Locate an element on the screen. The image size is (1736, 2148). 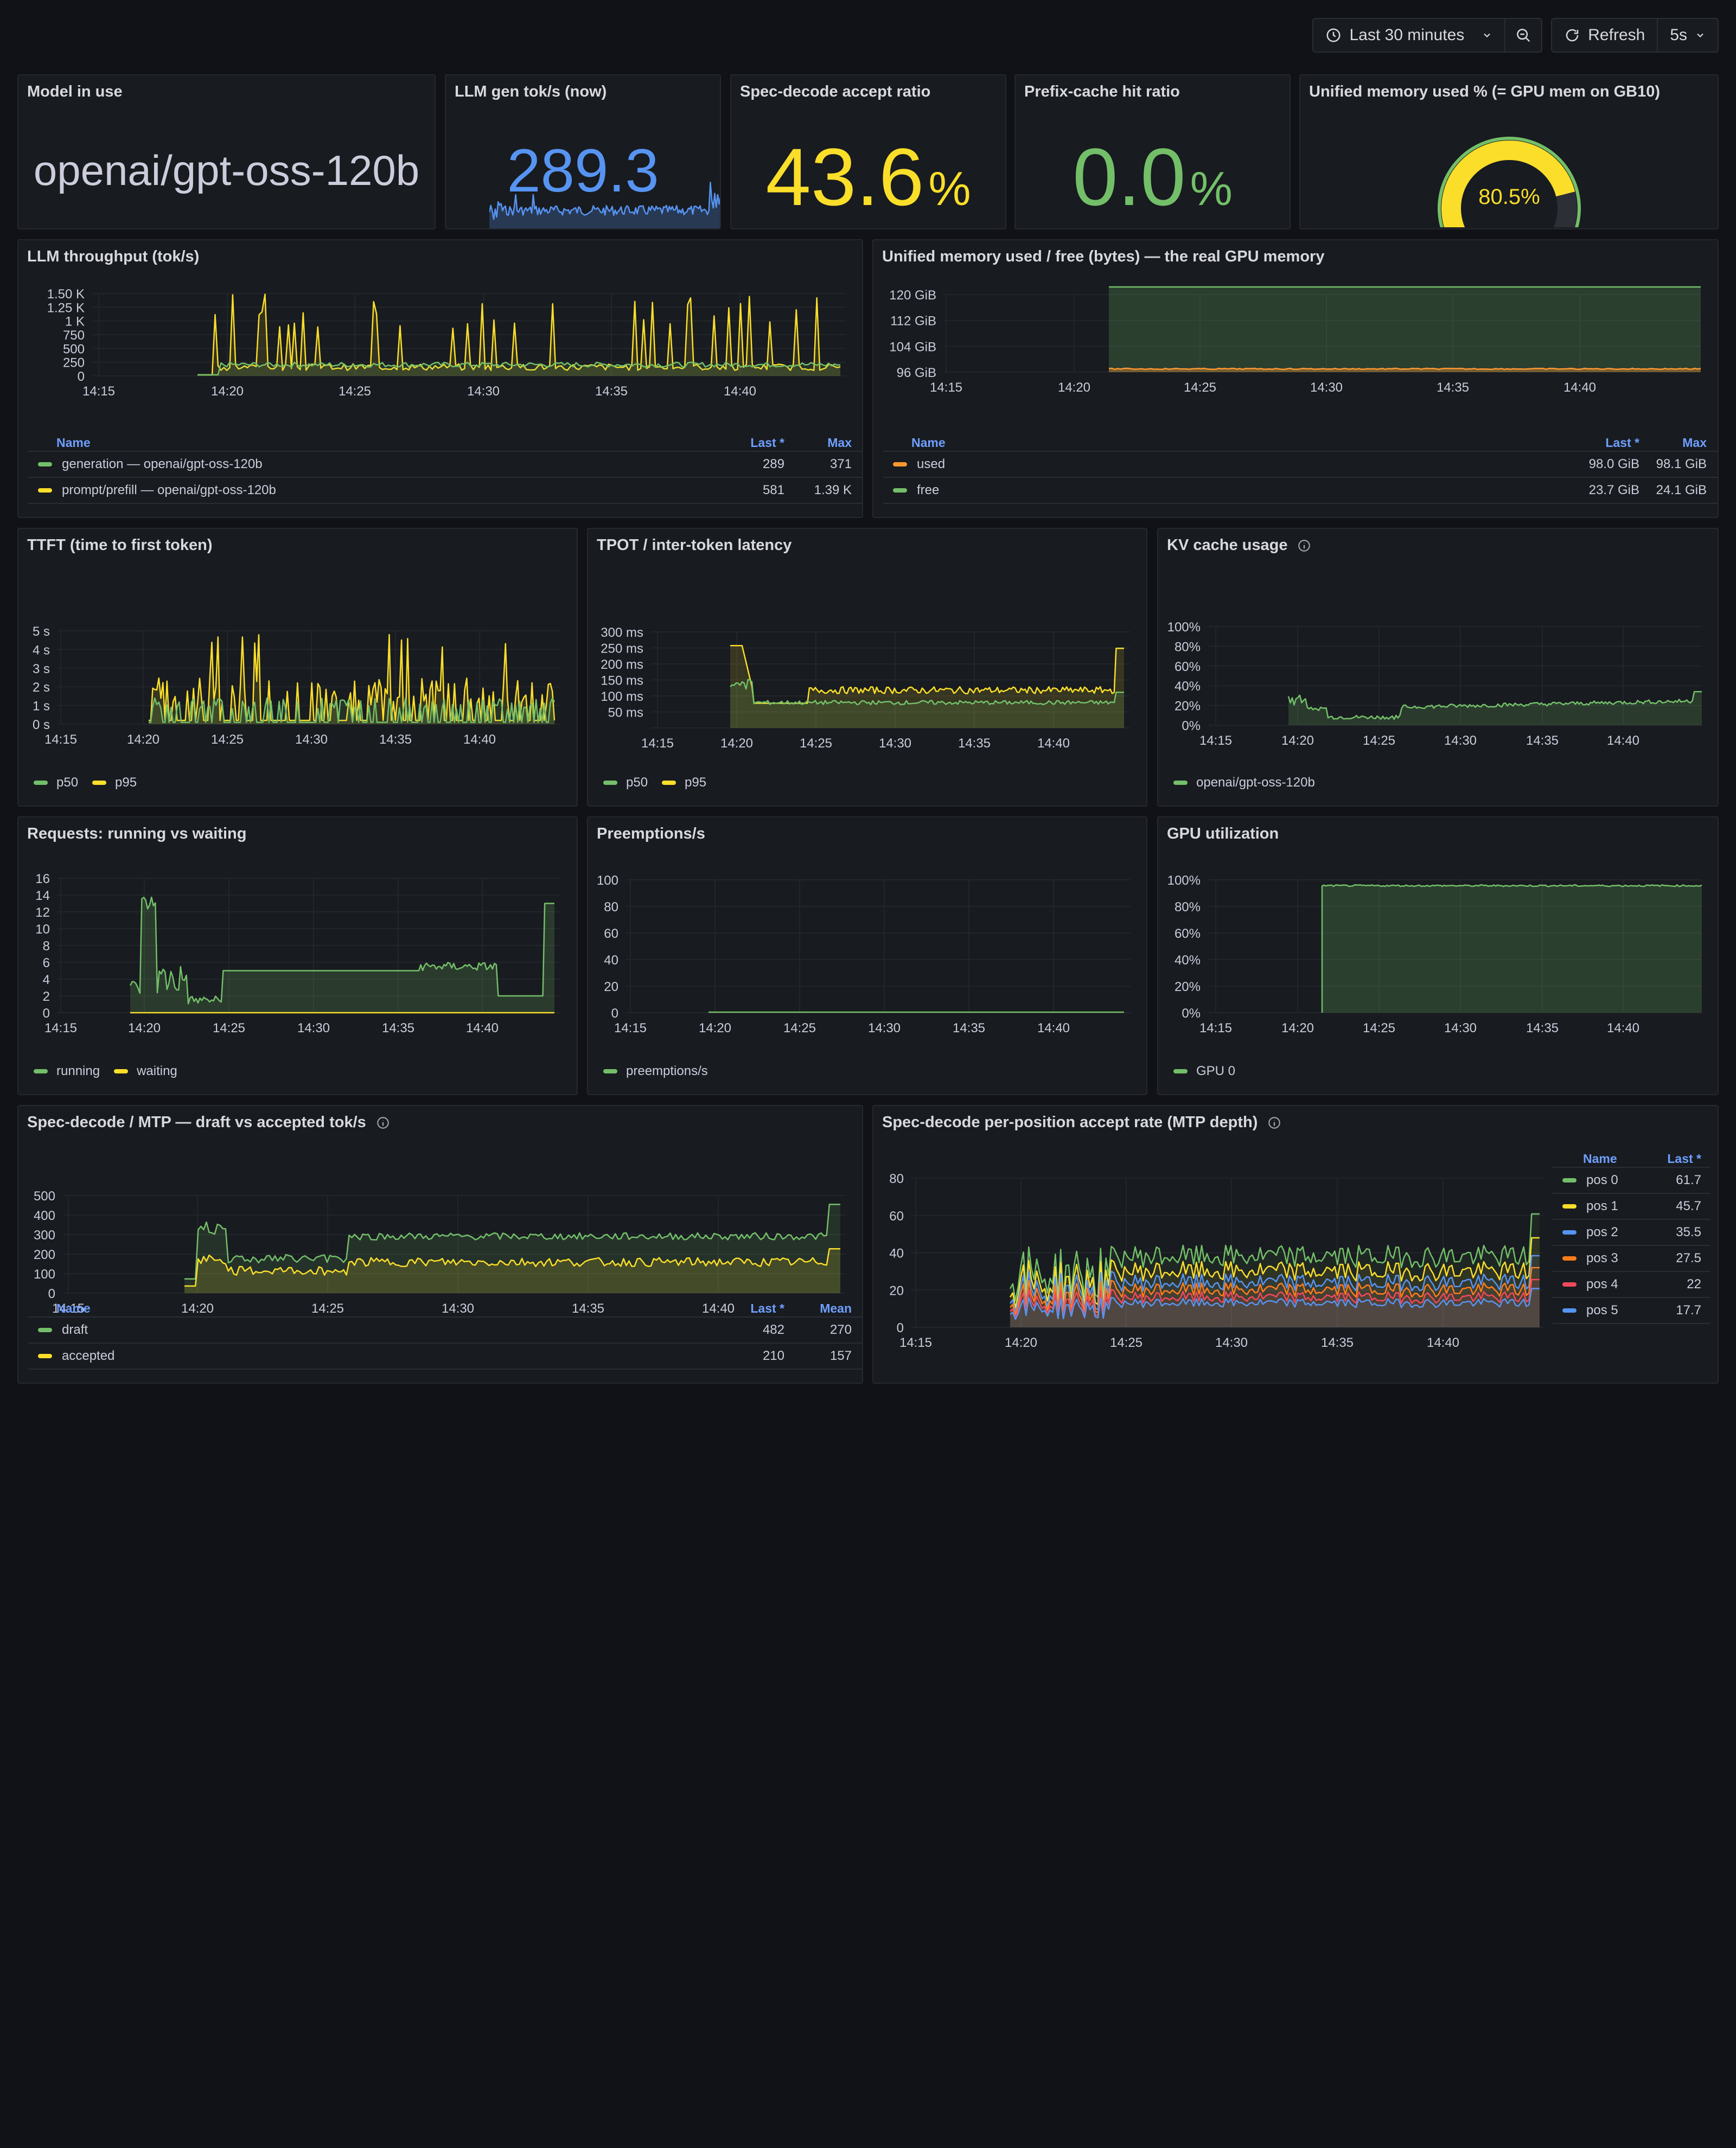
y-tick-label: 60% is located at coordinates (1188, 667).